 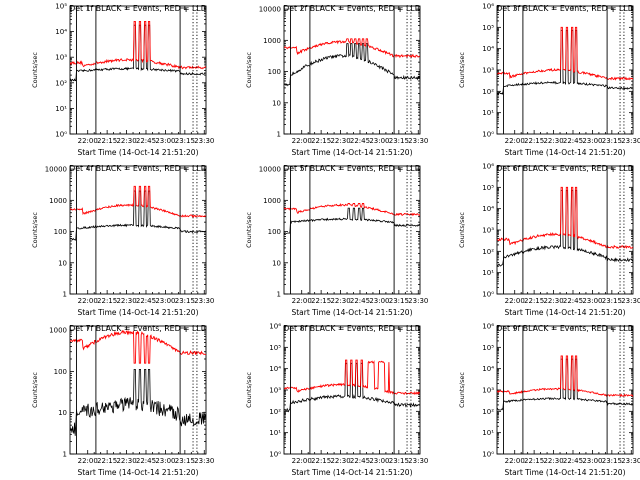 What do you see at coordinates (276, 263) in the screenshot?
I see `y-tick-label: 10` at bounding box center [276, 263].